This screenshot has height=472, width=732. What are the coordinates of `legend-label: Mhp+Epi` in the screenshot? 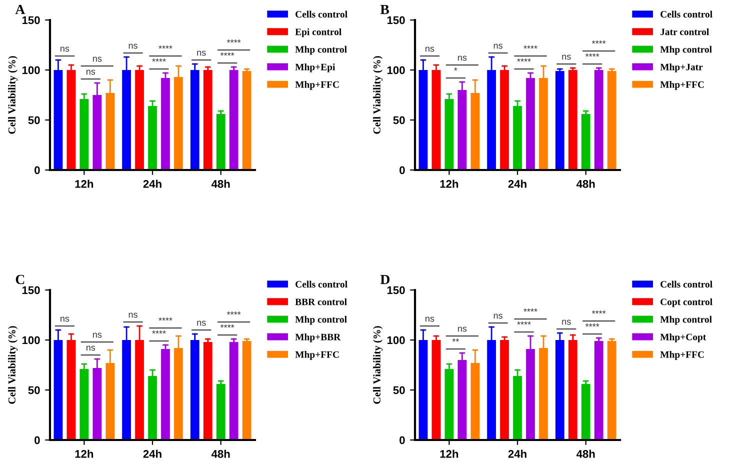 It's located at (315, 67).